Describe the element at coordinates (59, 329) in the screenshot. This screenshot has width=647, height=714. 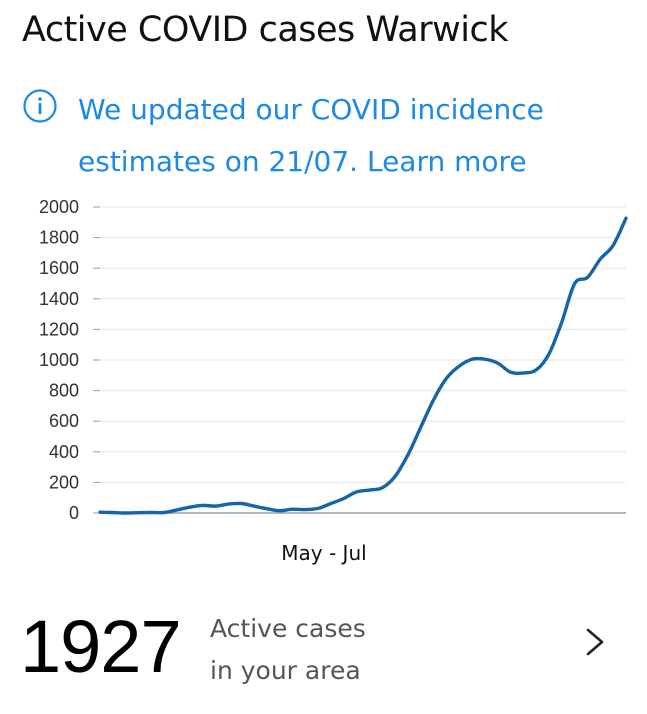
I see `y-tick-label: 1200` at that location.